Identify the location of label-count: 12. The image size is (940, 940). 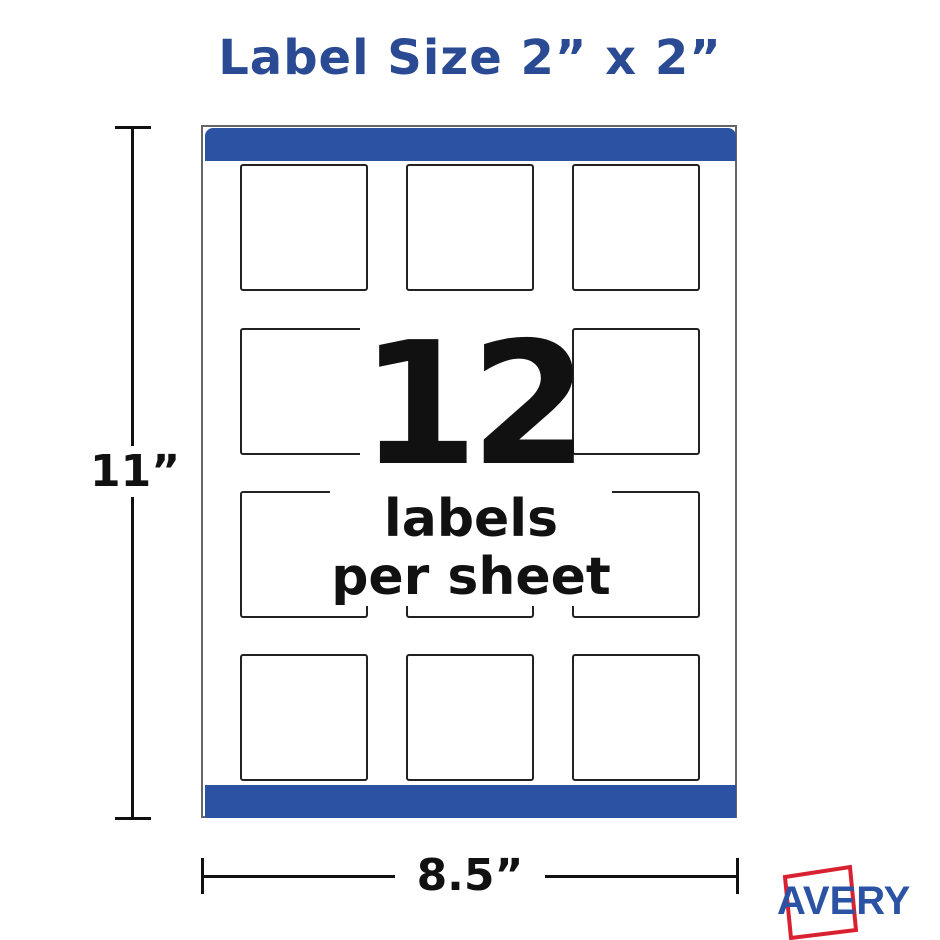
(474, 405).